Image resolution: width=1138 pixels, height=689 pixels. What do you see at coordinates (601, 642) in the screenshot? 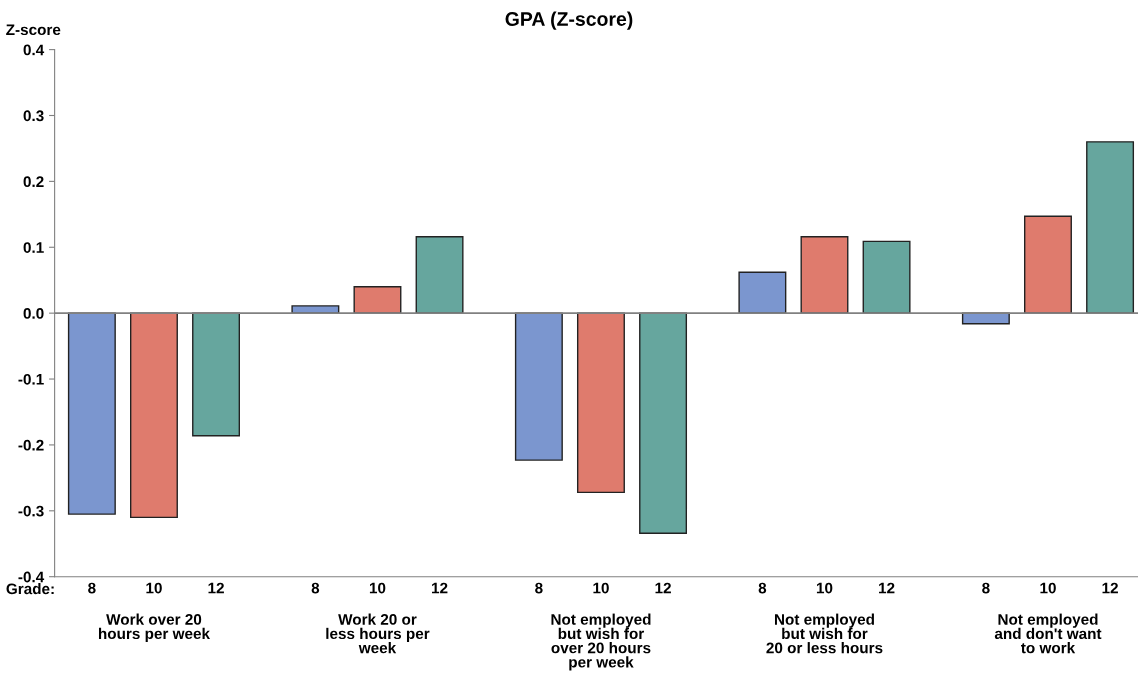
I see `text: Not employed but wish for over 20 hours per week` at bounding box center [601, 642].